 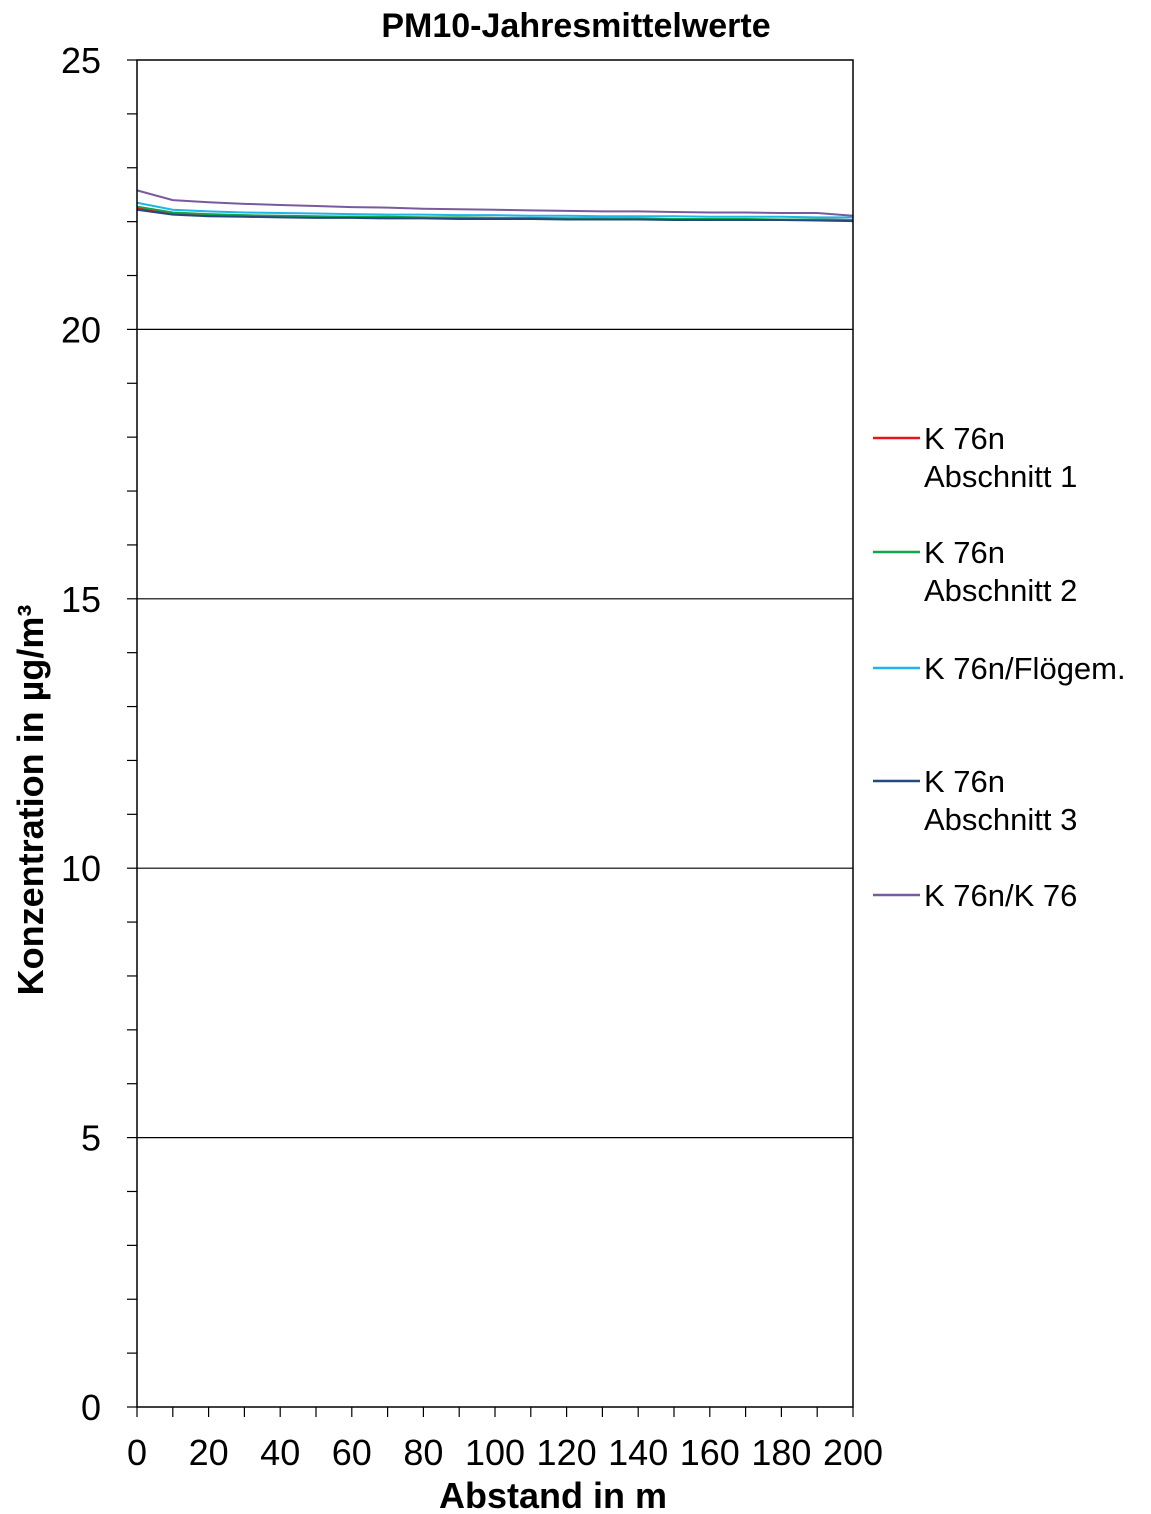 What do you see at coordinates (575, 26) in the screenshot?
I see `chart-title: PM10-Jahresmittelwerte` at bounding box center [575, 26].